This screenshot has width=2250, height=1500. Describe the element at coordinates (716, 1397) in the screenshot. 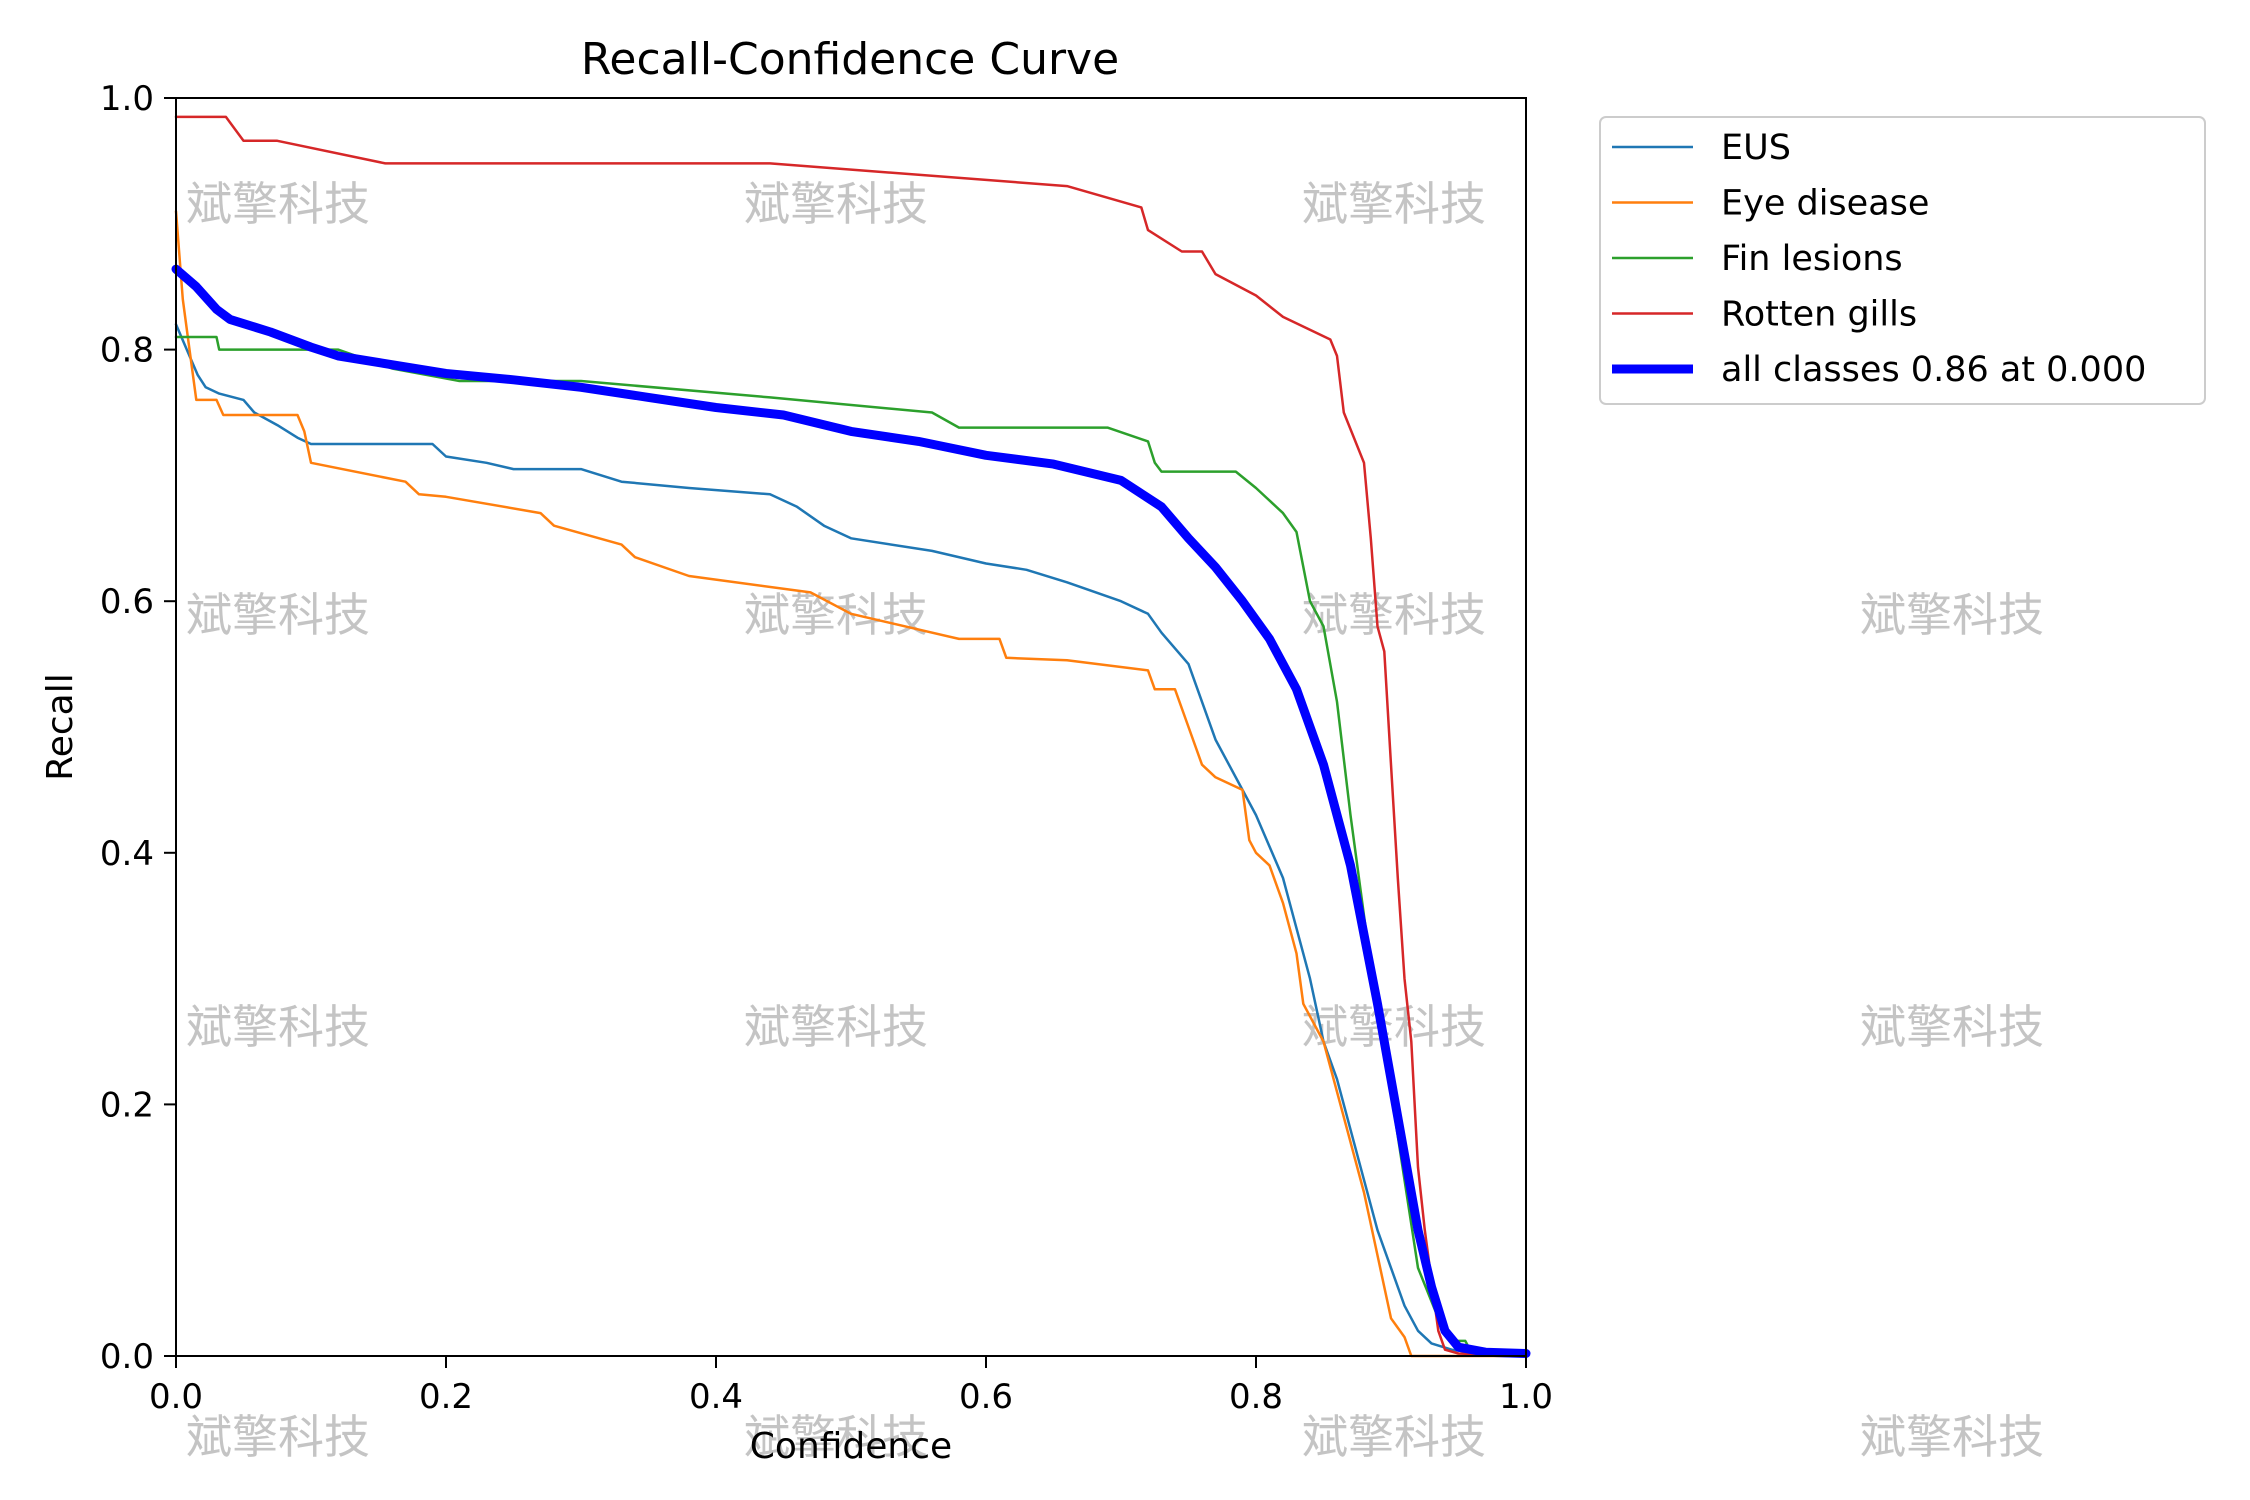

I see `x-tick-label: 0.4` at that location.